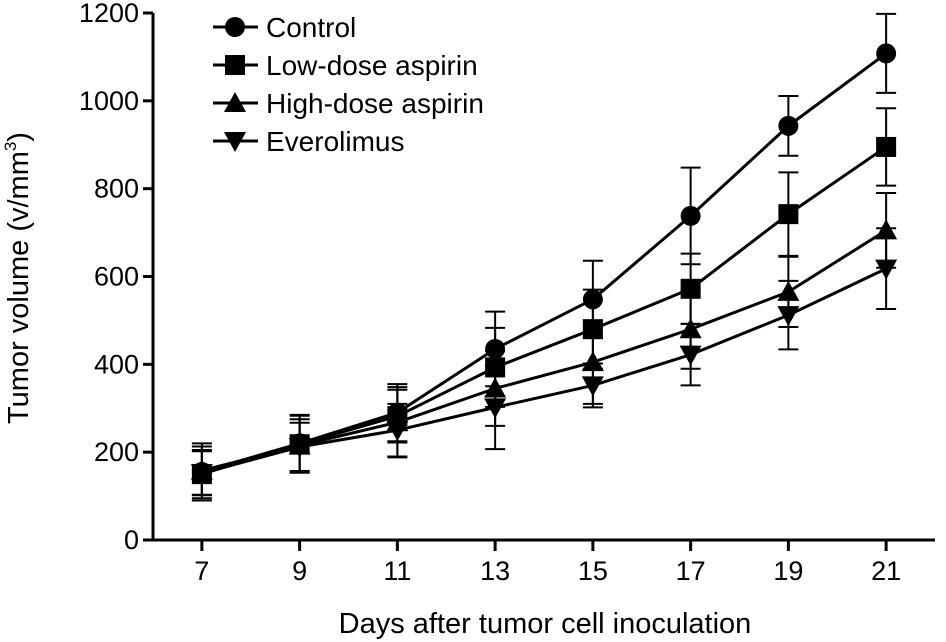 This screenshot has width=946, height=642. Describe the element at coordinates (547, 563) in the screenshot. I see `x-axis-ticks: 7 9 11 13 15 17 19 21` at that location.